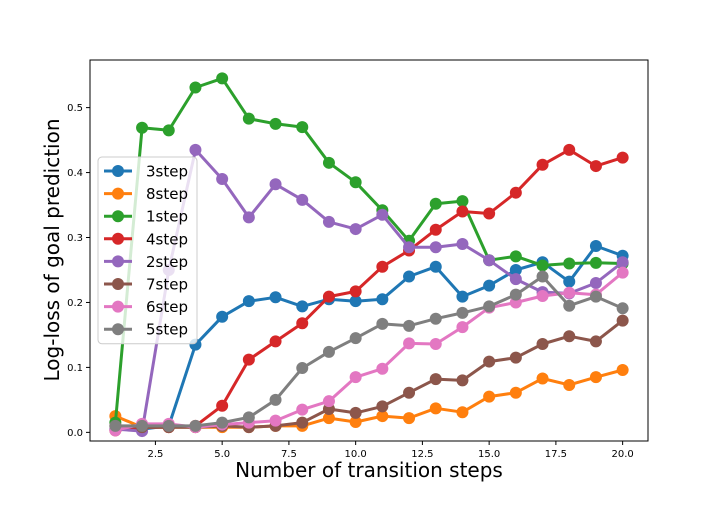  I want to click on legend-box, so click(147, 250).